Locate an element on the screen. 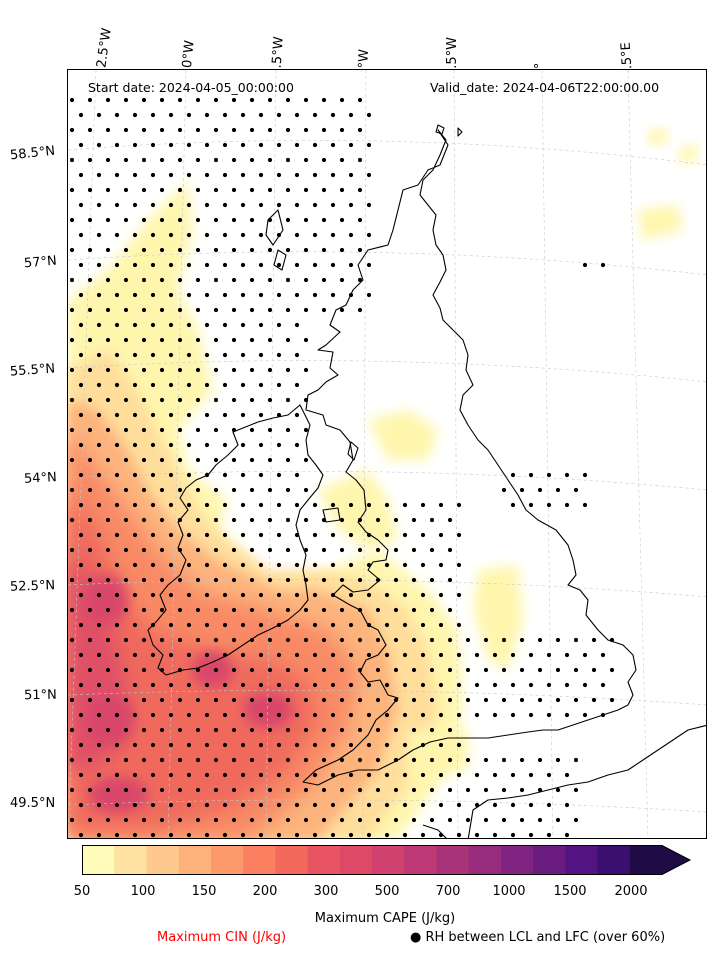 This screenshot has width=716, height=957. colorbar-svg is located at coordinates (387, 860).